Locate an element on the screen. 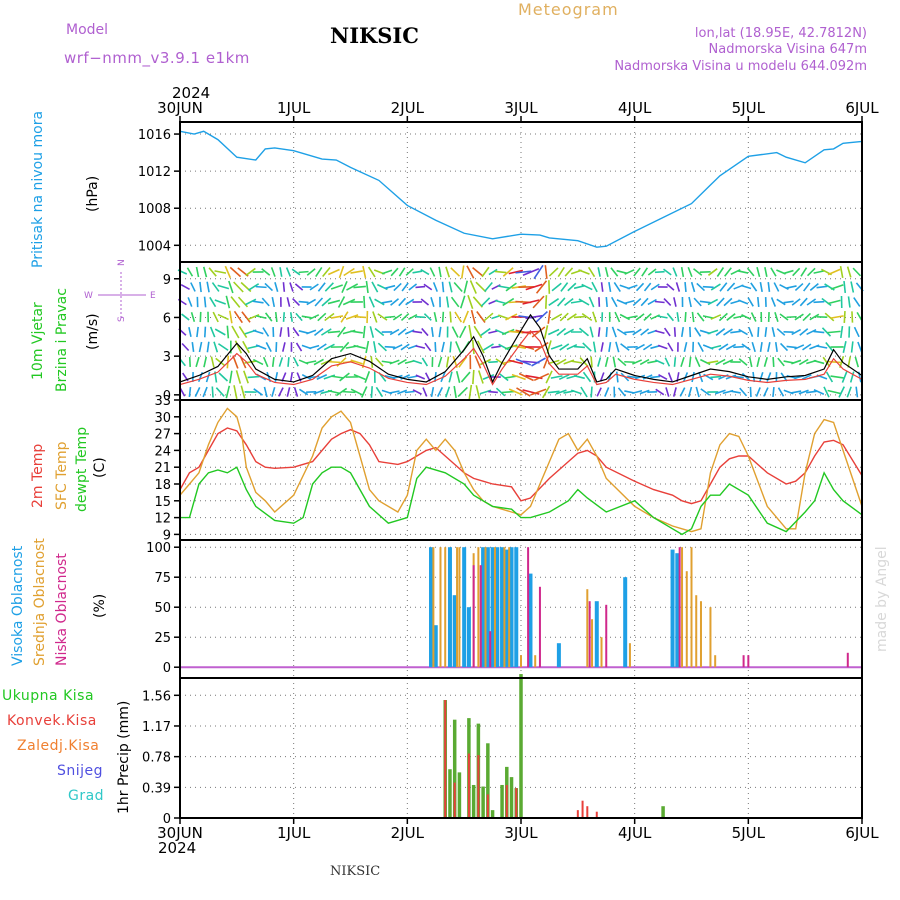  y-tick-label: 9 is located at coordinates (167, 535).